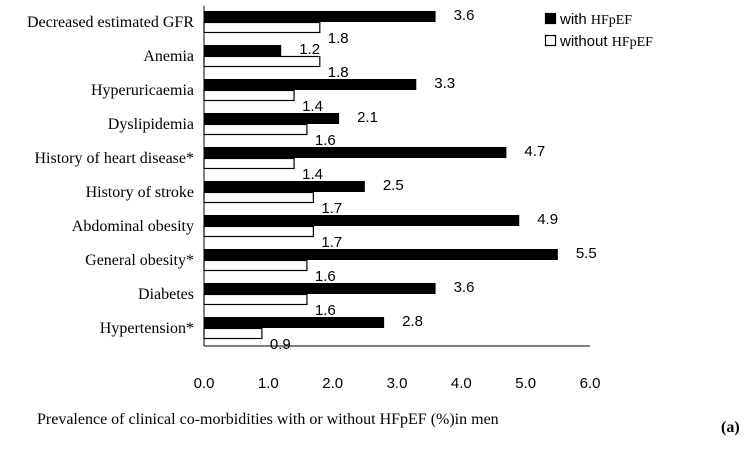 The width and height of the screenshot is (751, 458). Describe the element at coordinates (730, 427) in the screenshot. I see `panel-label: (a)` at that location.